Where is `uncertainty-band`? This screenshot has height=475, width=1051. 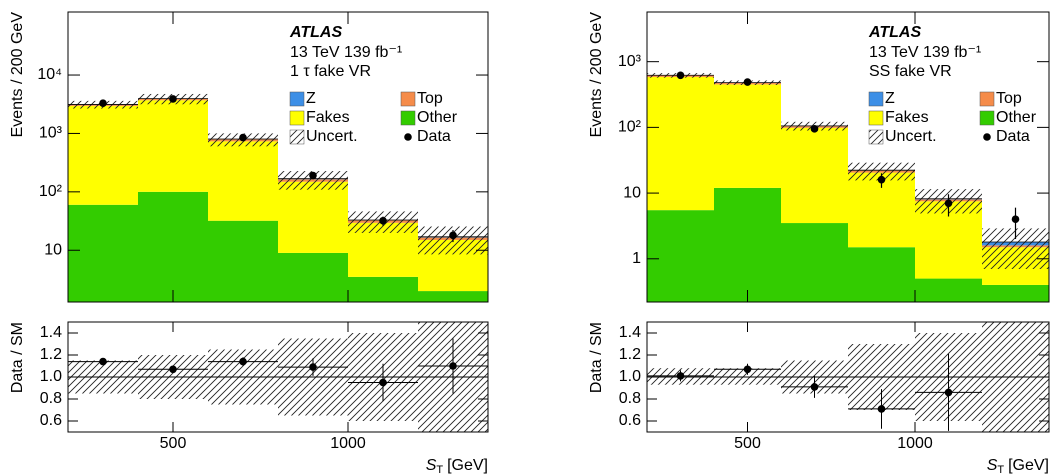 uncertainty-band is located at coordinates (881, 171).